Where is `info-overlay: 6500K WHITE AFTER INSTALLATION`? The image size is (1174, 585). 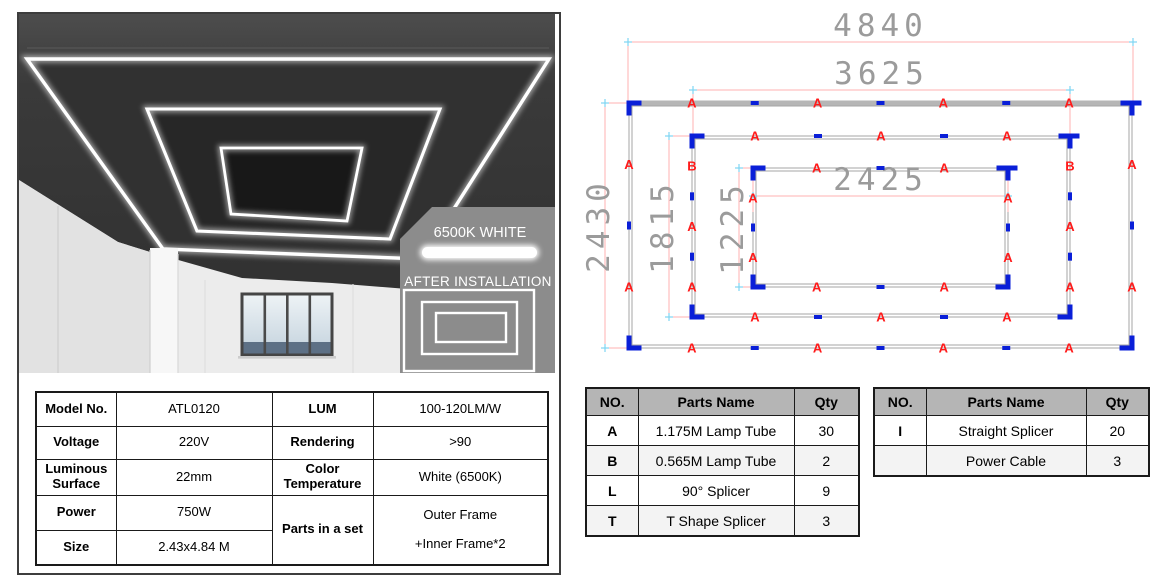 info-overlay: 6500K WHITE AFTER INSTALLATION is located at coordinates (477, 290).